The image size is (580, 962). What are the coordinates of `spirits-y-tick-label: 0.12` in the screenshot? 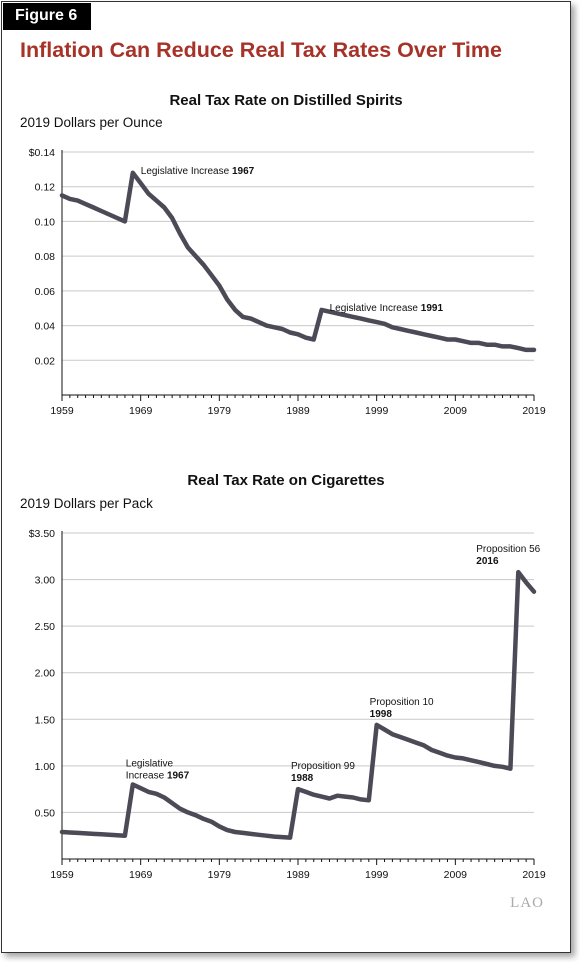 It's located at (45, 188).